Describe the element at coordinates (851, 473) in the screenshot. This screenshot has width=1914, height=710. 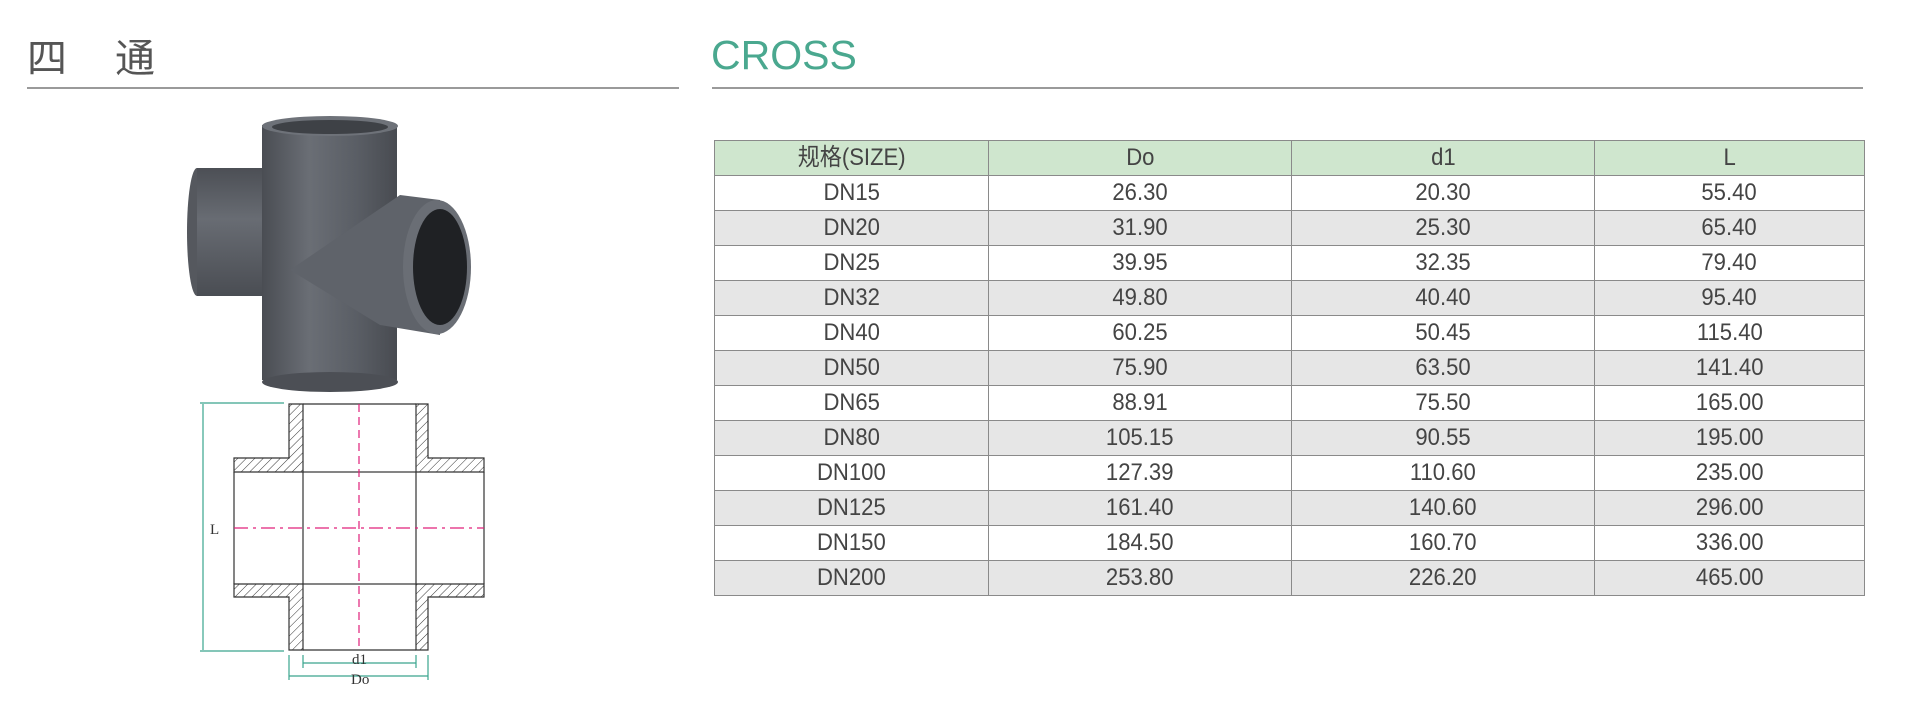
I see `table-cell: DN100` at that location.